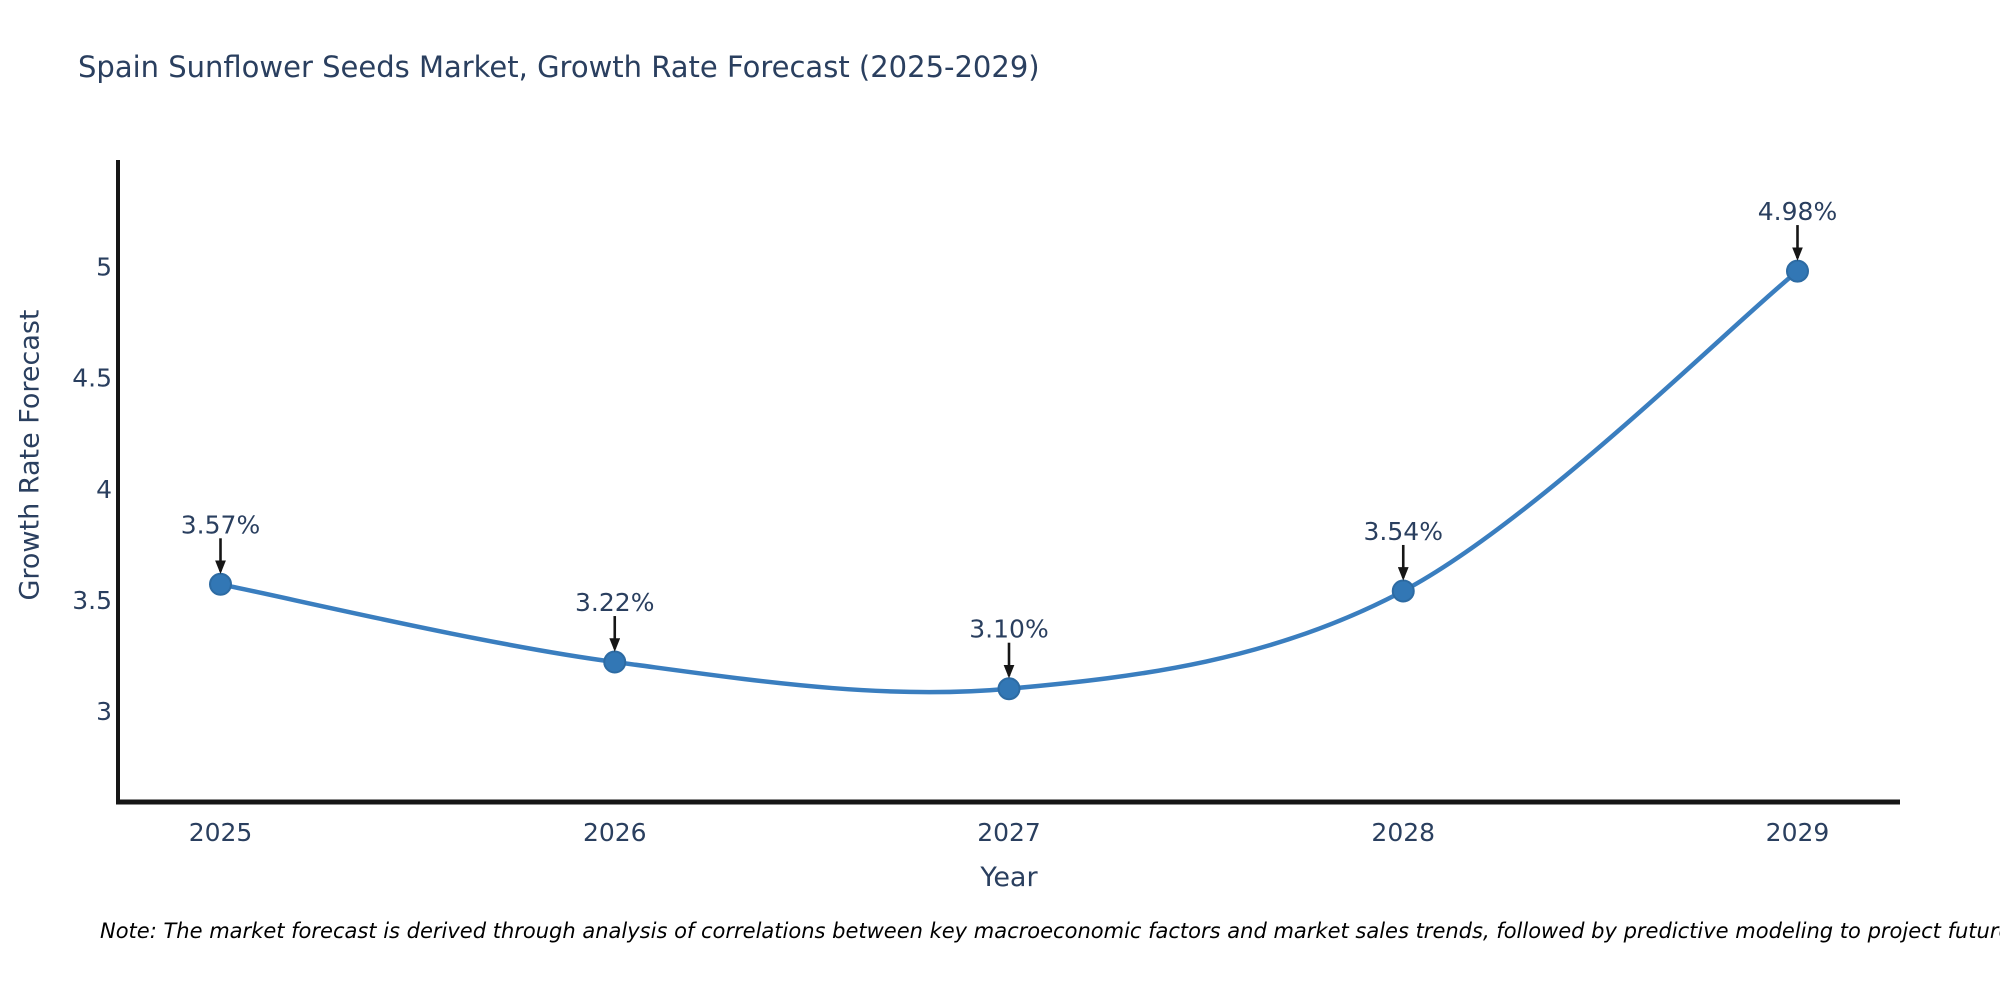  I want to click on x-axis-title: Year, so click(1009, 877).